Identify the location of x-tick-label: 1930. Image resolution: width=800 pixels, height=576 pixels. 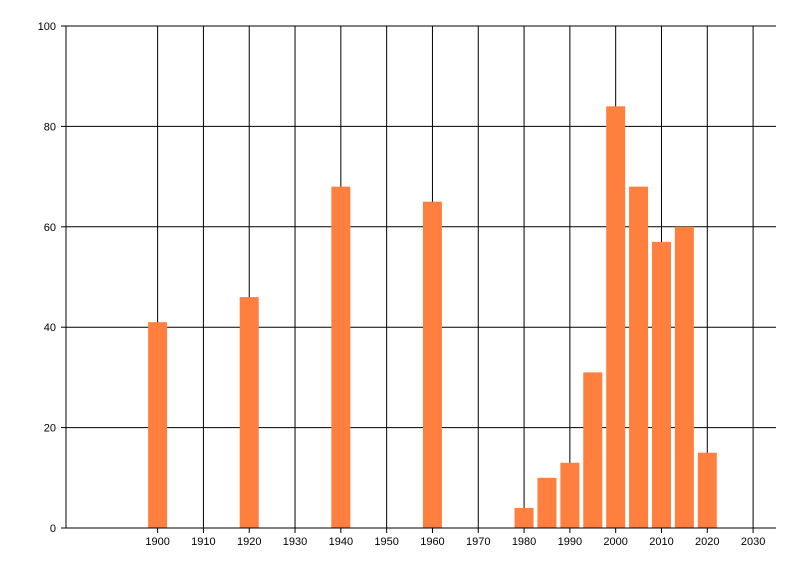
(295, 542).